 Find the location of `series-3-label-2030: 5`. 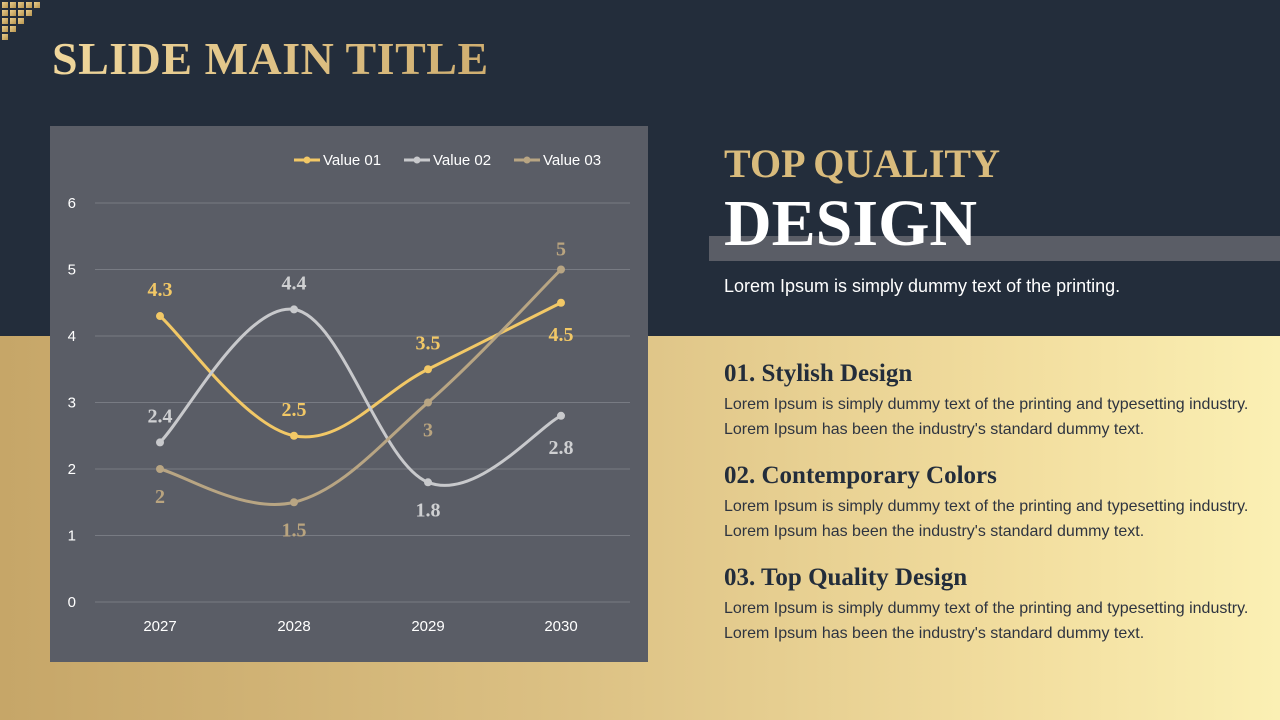

series-3-label-2030: 5 is located at coordinates (561, 250).